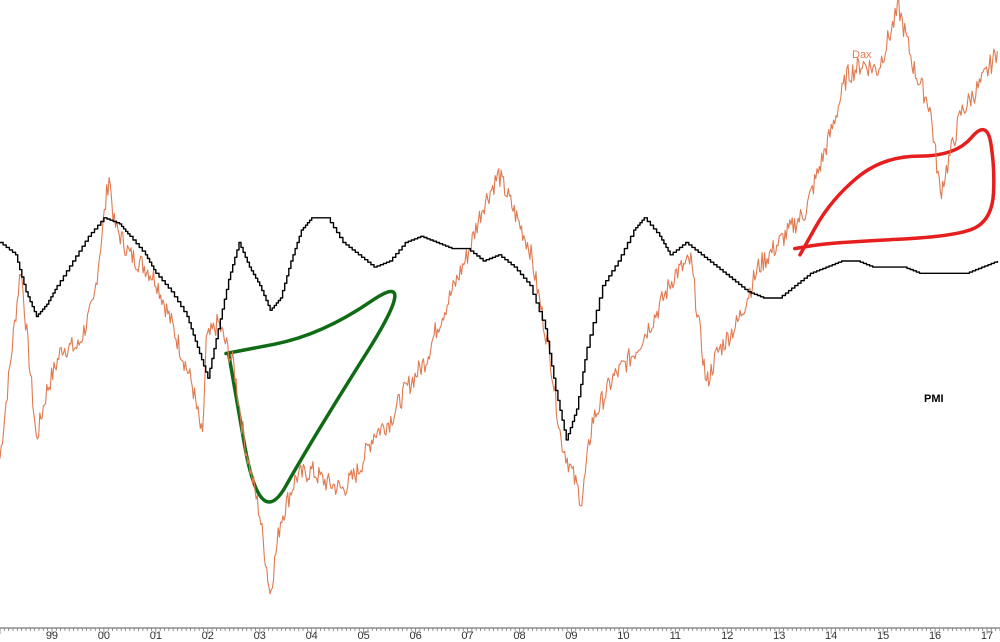 This screenshot has height=642, width=1000. I want to click on x-tick-label: 15, so click(883, 636).